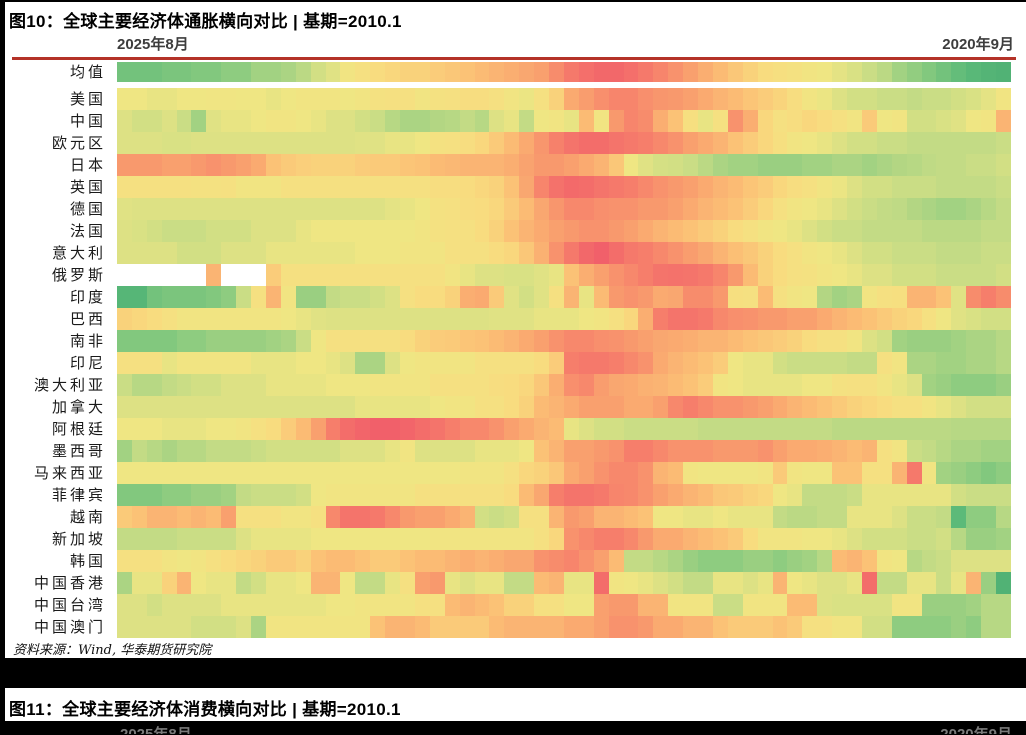  Describe the element at coordinates (514, 58) in the screenshot. I see `chart-top-rule` at that location.